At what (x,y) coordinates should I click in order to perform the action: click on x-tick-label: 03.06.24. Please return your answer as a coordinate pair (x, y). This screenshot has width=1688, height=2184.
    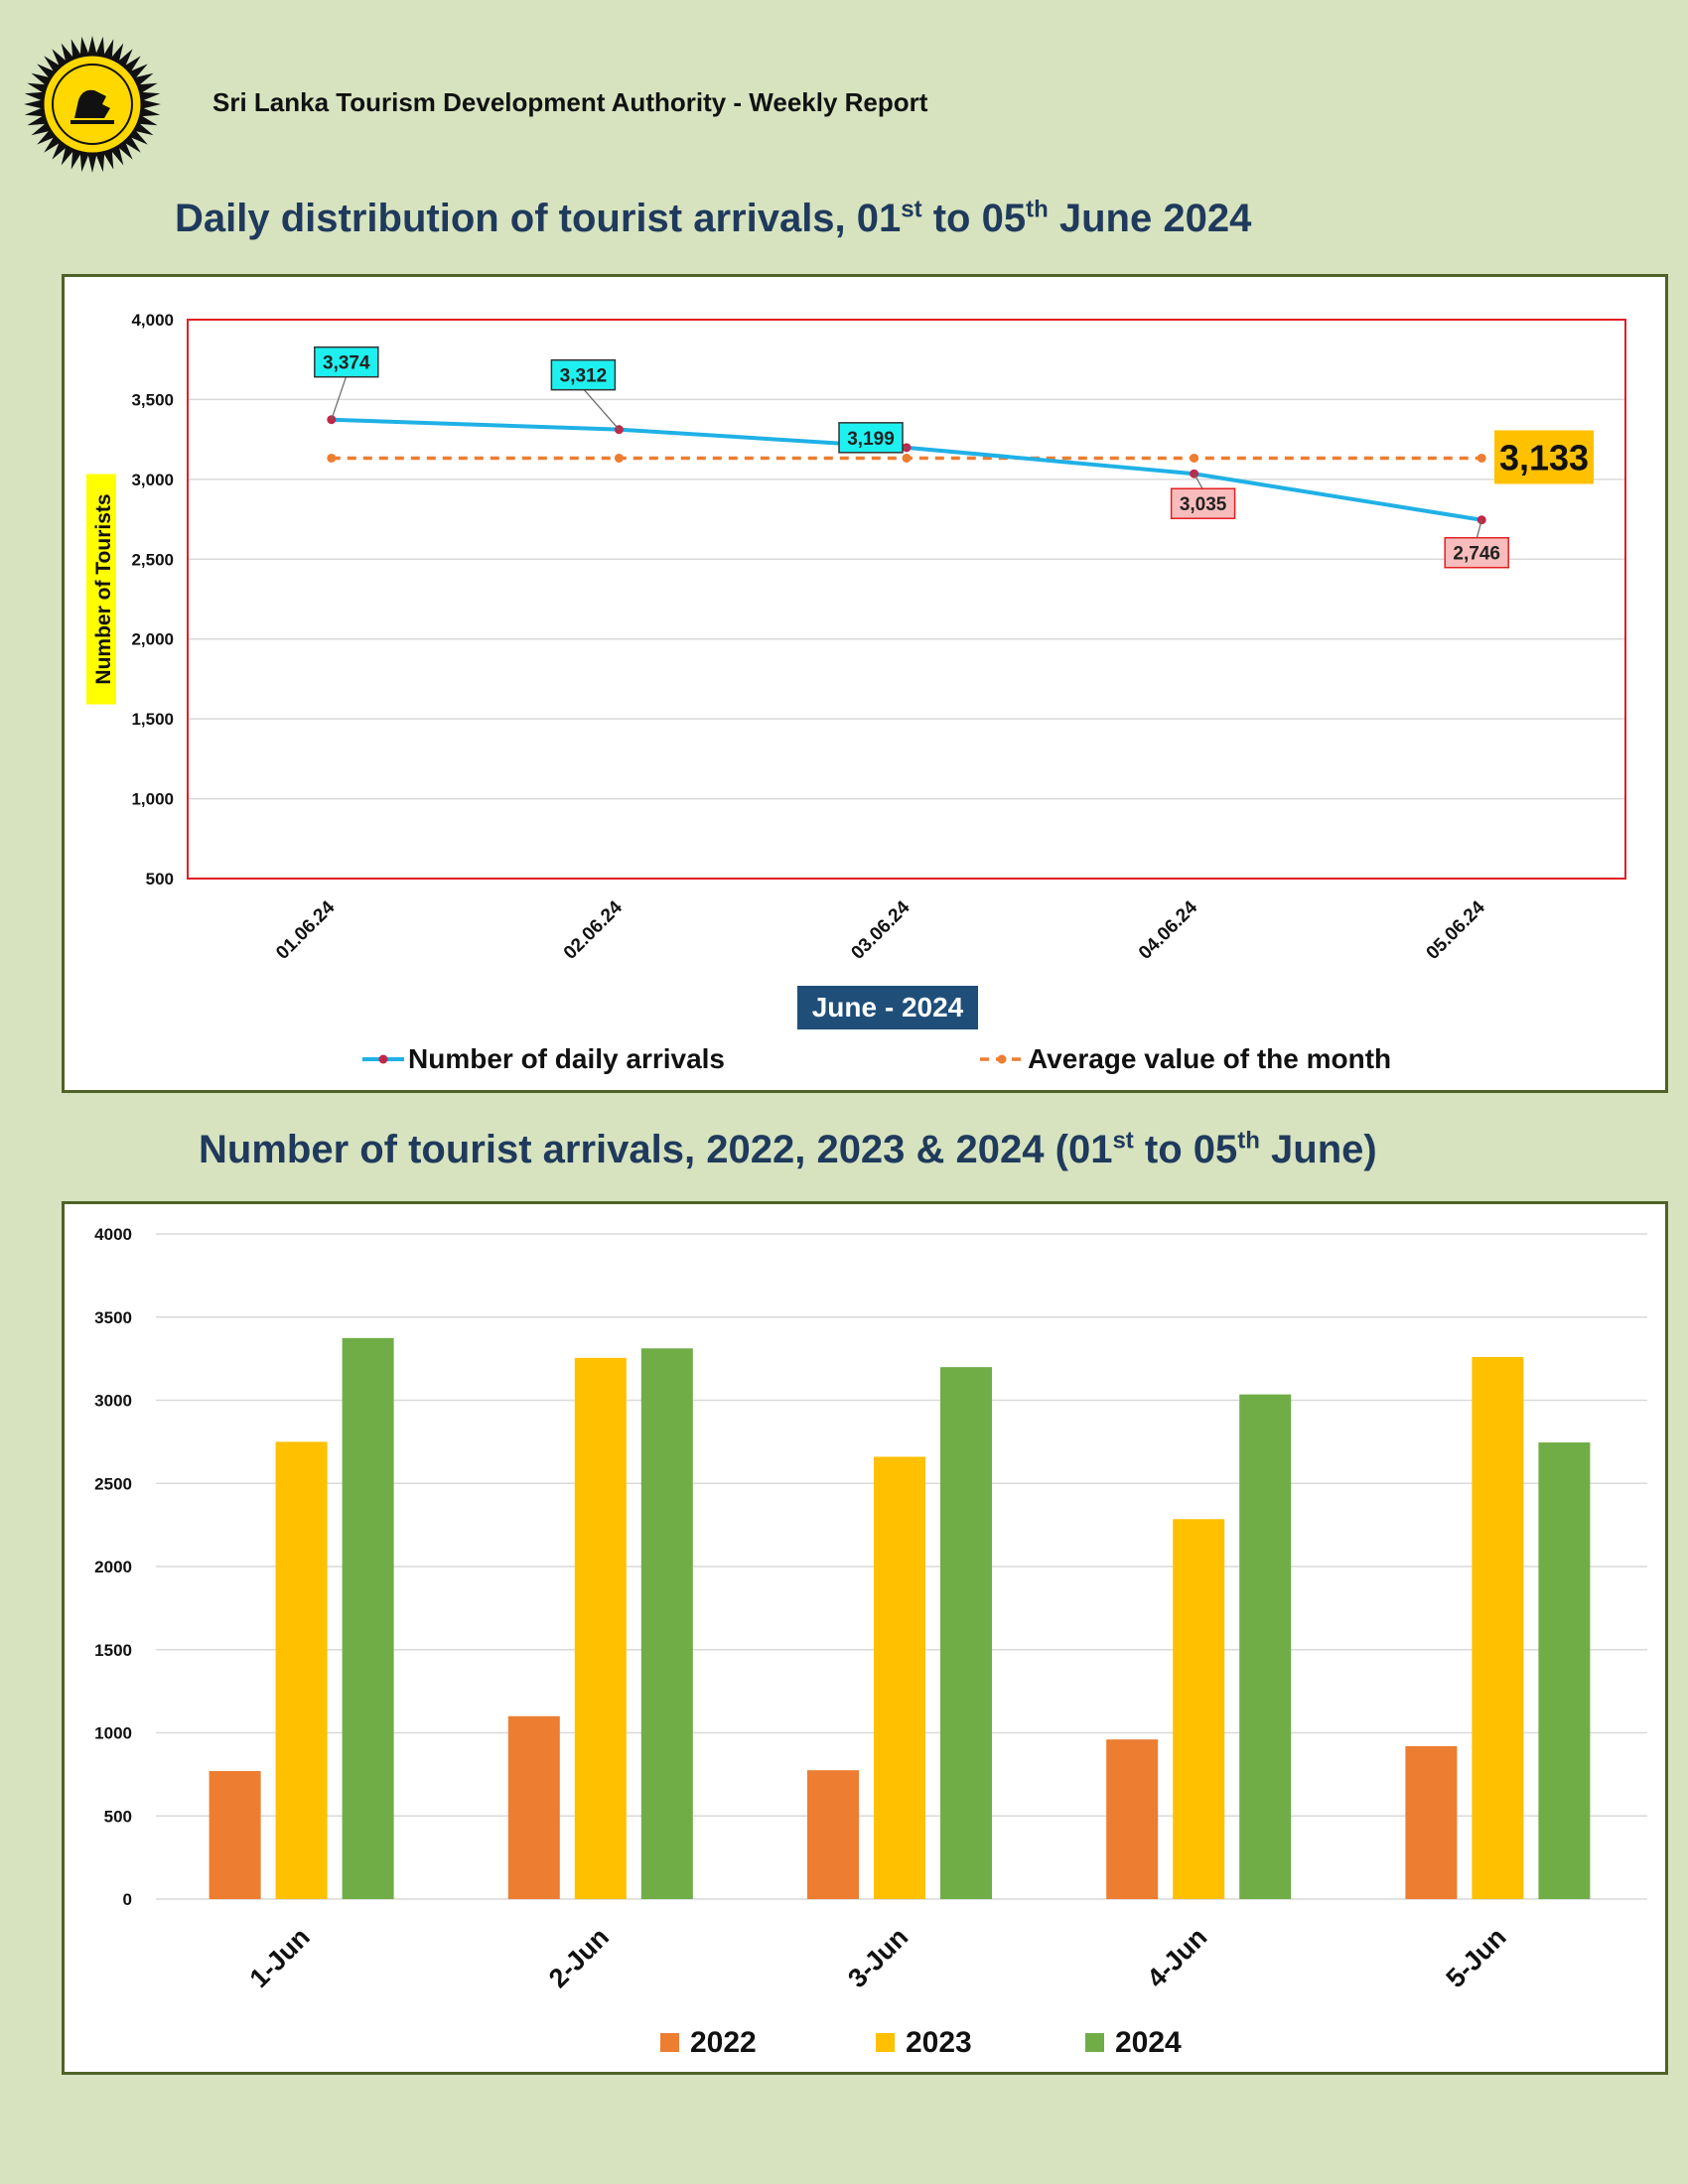
    Looking at the image, I should click on (880, 929).